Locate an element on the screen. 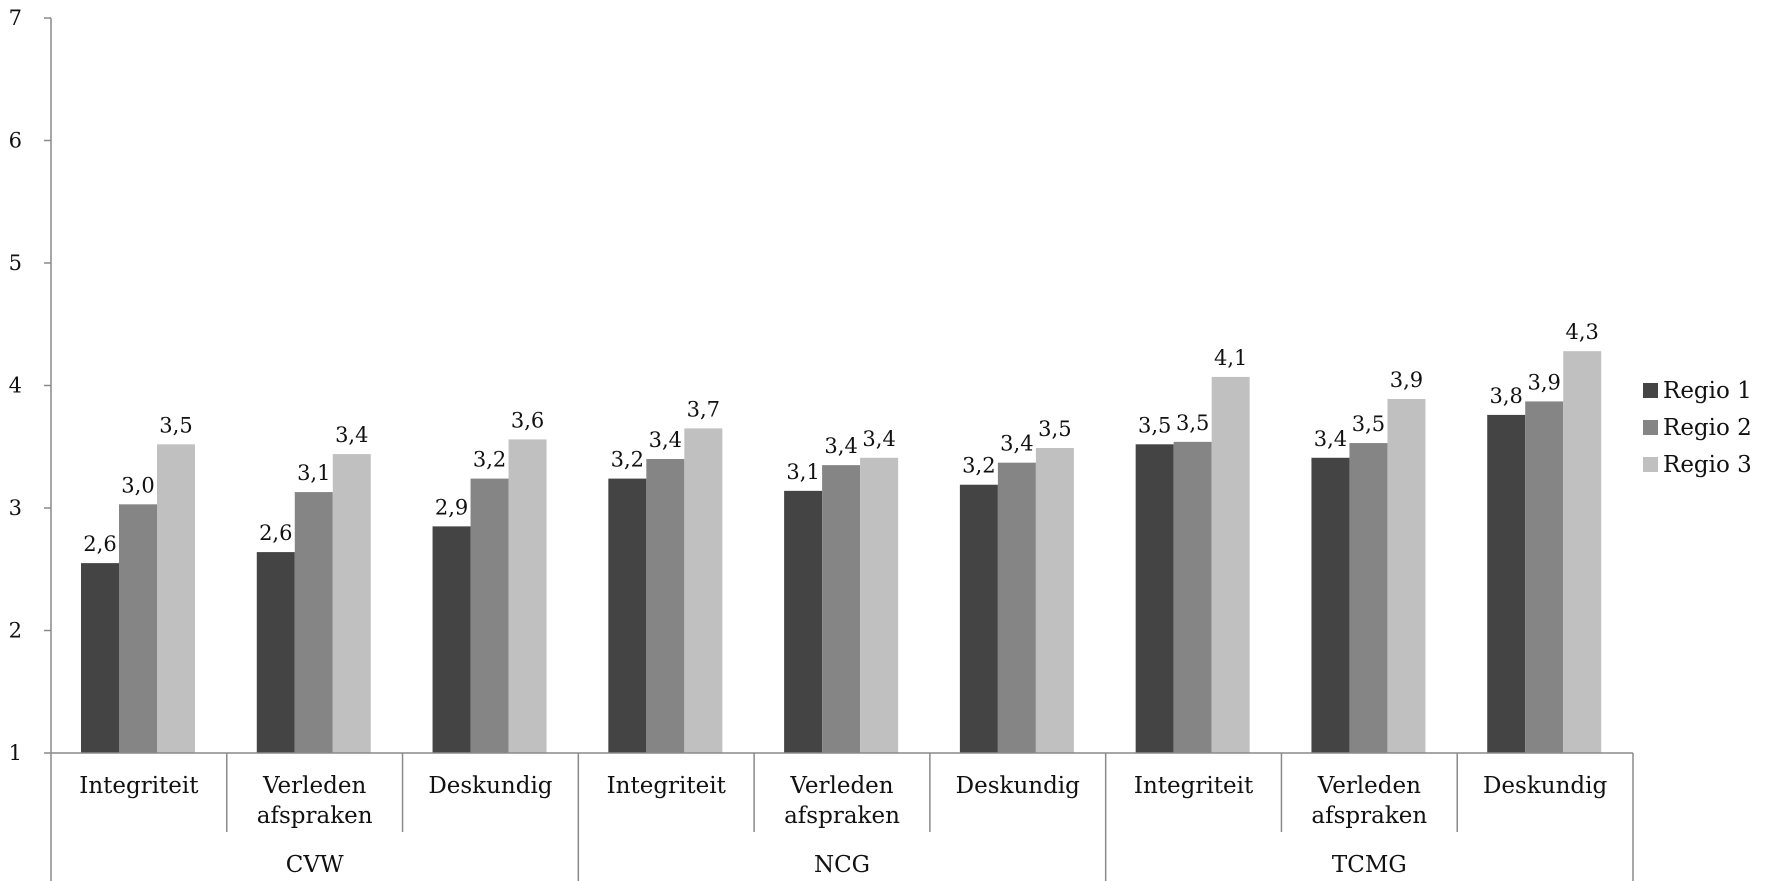 The height and width of the screenshot is (881, 1791). y-tick-label: 2 is located at coordinates (15, 631).